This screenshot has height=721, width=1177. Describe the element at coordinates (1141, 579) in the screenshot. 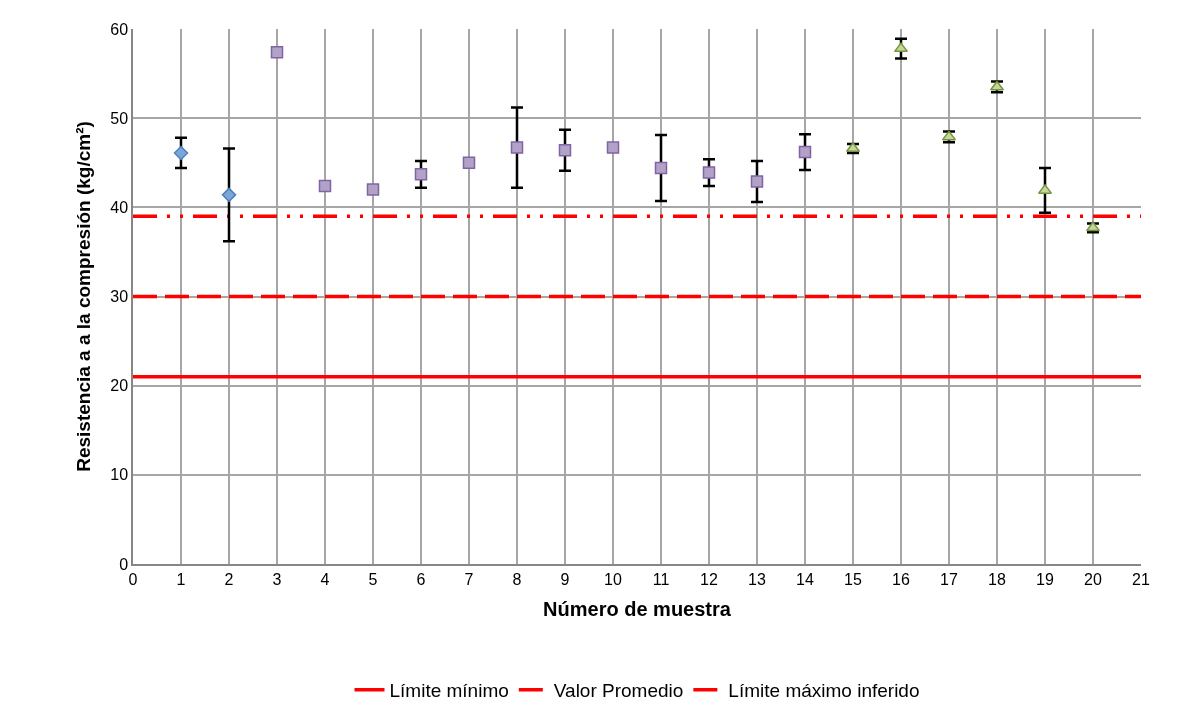

I see `x-tick-label: 21` at that location.